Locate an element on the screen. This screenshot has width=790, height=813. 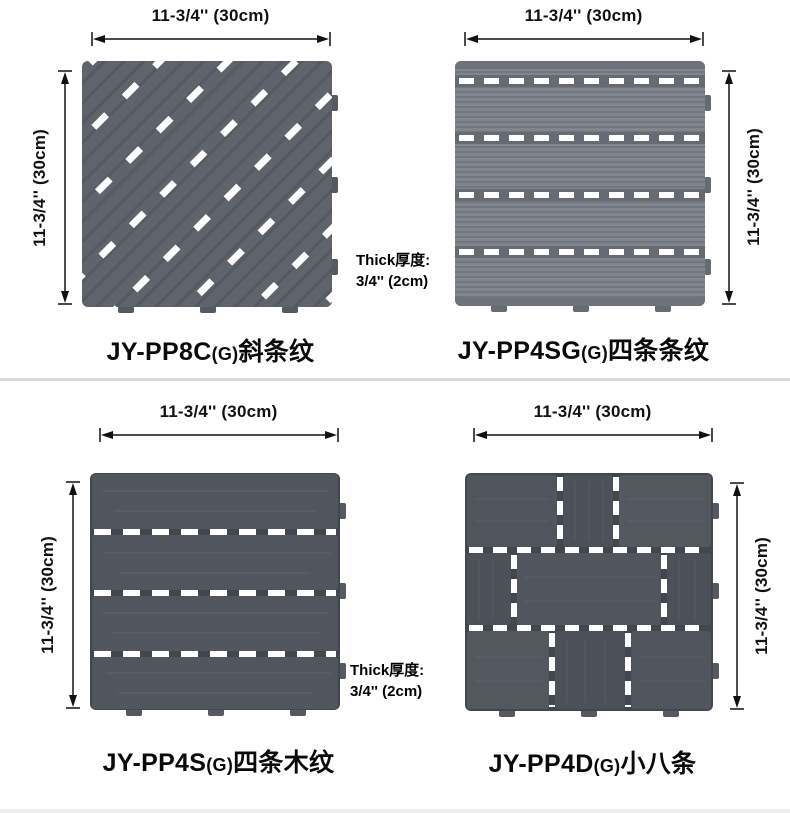
footer-strip is located at coordinates (395, 811).